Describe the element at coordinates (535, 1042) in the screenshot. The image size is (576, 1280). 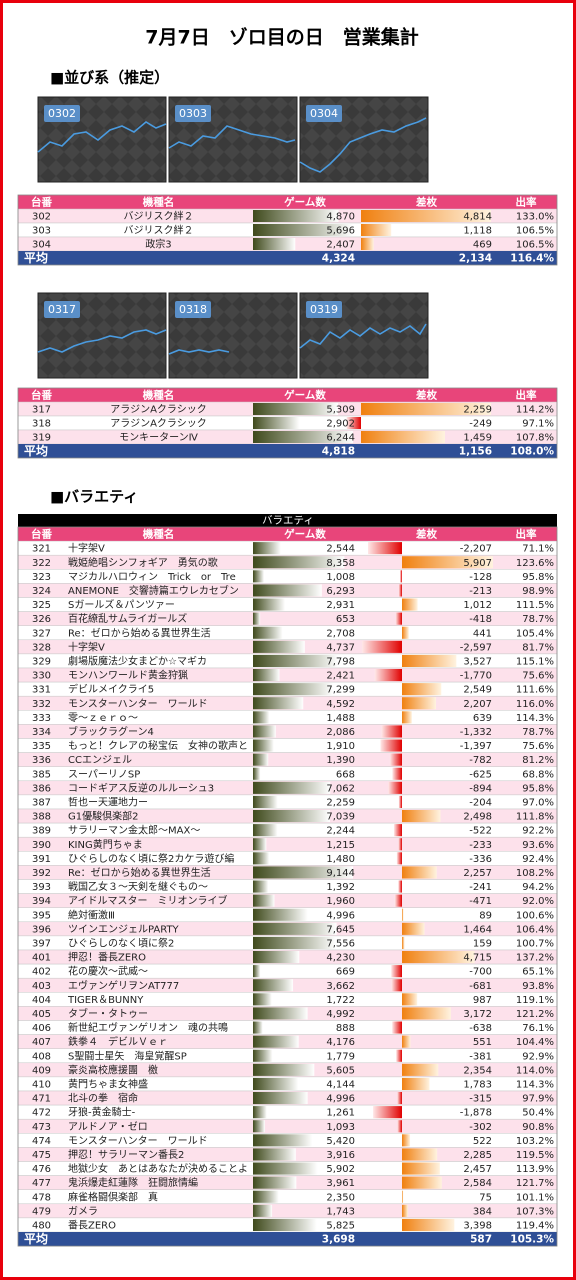
I see `payout-rate: 104.4%` at that location.